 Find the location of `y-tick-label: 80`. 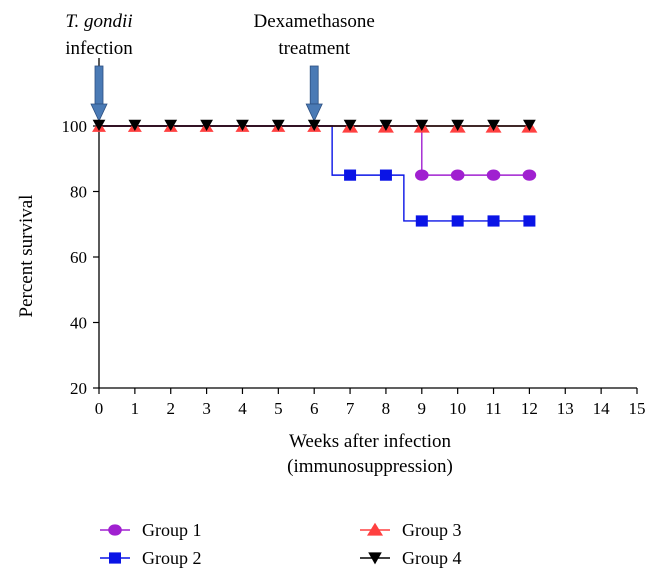

y-tick-label: 80 is located at coordinates (78, 192).